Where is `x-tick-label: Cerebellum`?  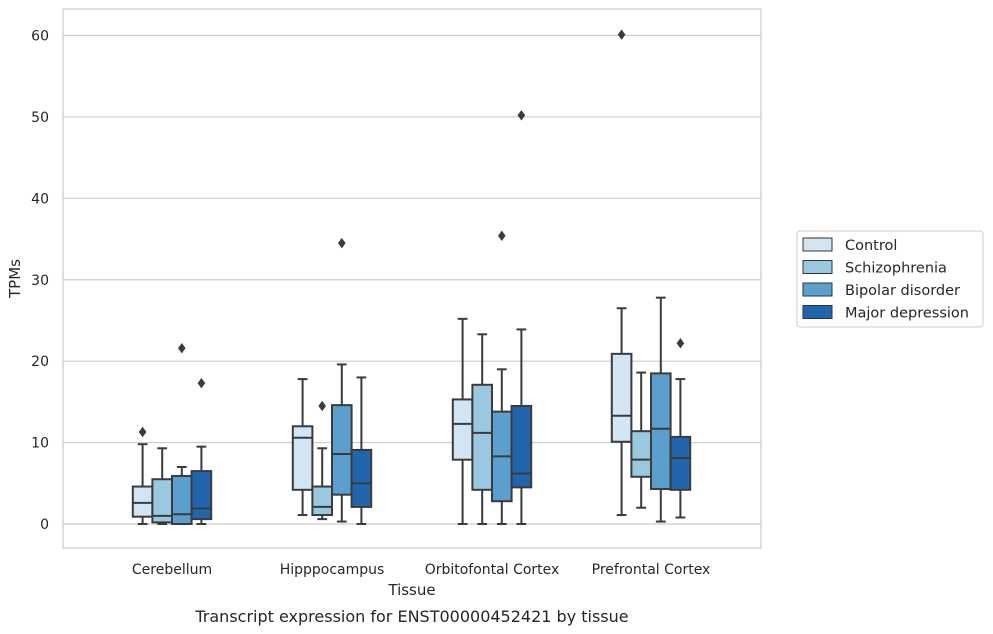
x-tick-label: Cerebellum is located at coordinates (172, 570).